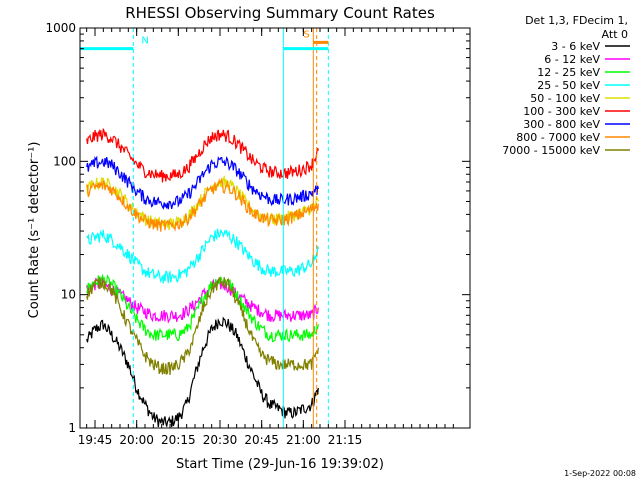 This screenshot has height=480, width=640. What do you see at coordinates (558, 137) in the screenshot?
I see `legend-label-7: 800 - 7000 keV` at bounding box center [558, 137].